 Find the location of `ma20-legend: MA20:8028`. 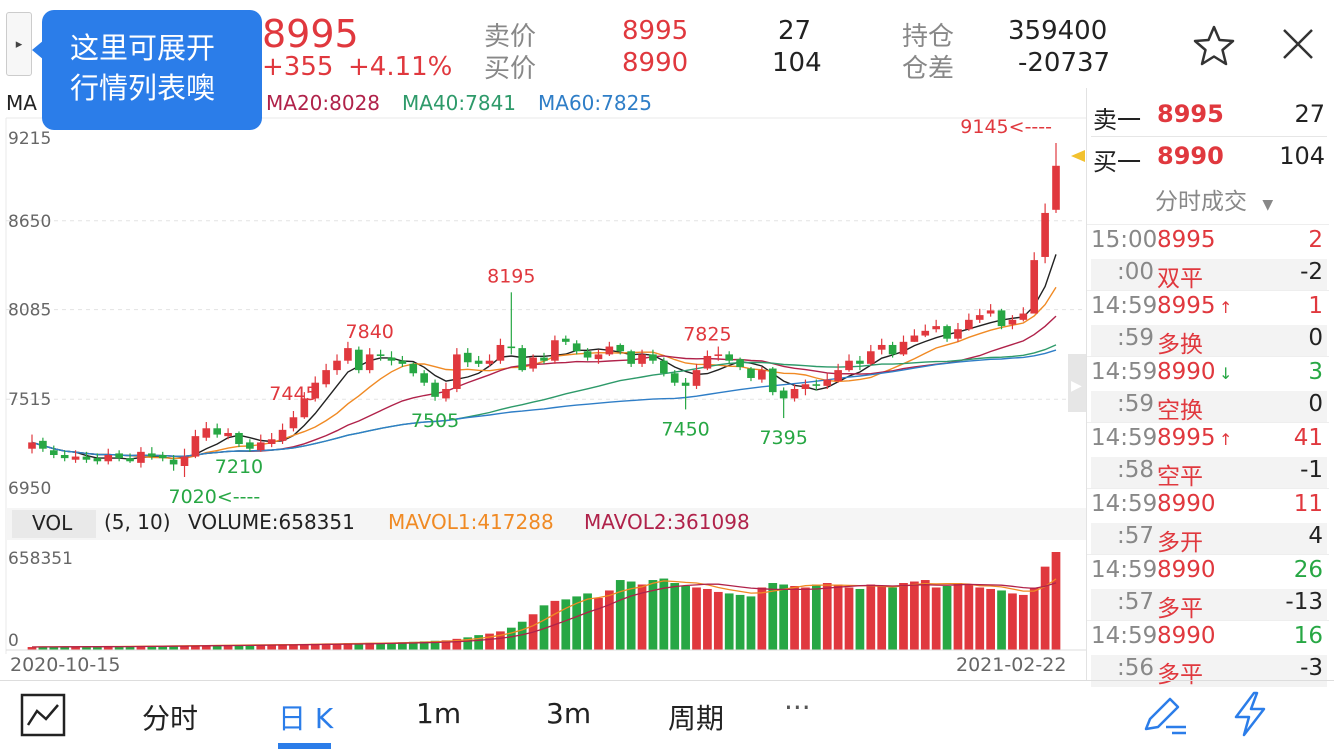

ma20-legend: MA20:8028 is located at coordinates (323, 103).